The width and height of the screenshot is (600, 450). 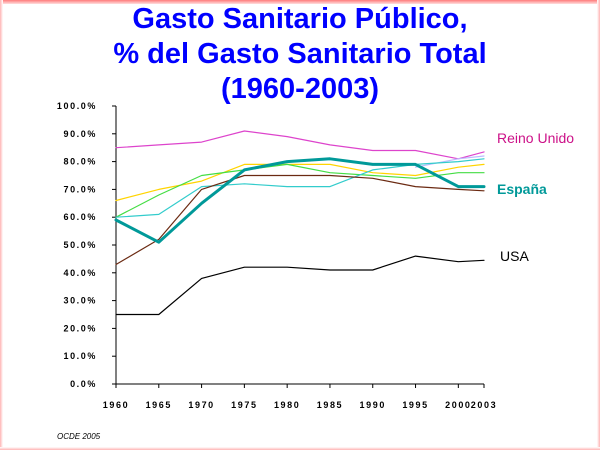 What do you see at coordinates (116, 405) in the screenshot?
I see `x-tick-label: 1960` at bounding box center [116, 405].